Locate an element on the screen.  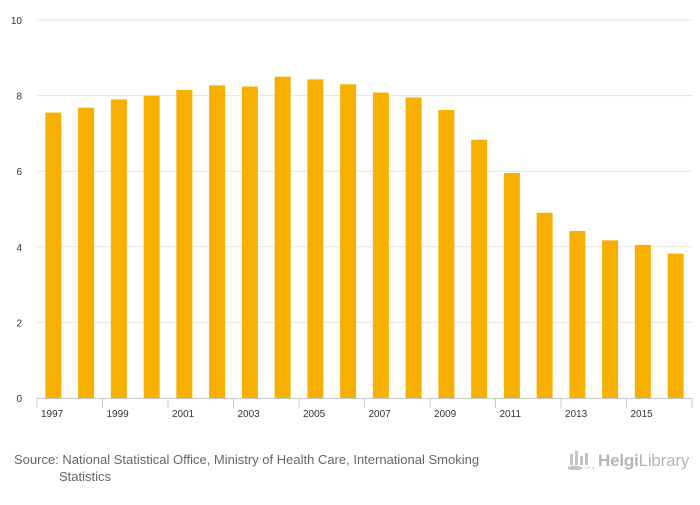
y-tick-label: 4 is located at coordinates (19, 248).